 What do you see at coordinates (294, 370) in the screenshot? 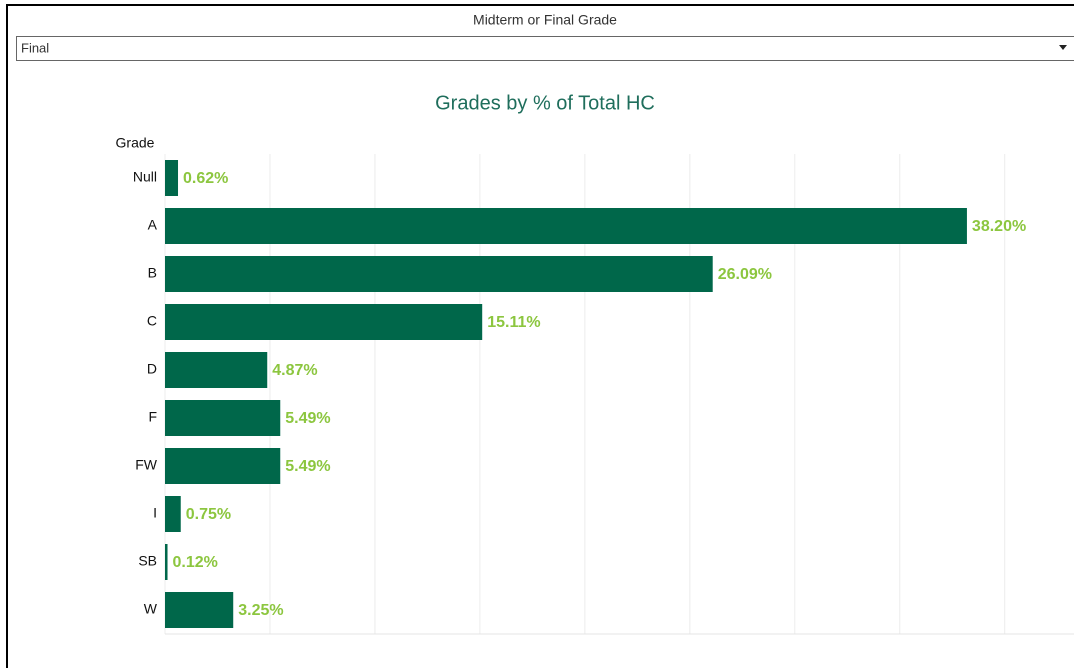
I see `data-label: 4.87%` at bounding box center [294, 370].